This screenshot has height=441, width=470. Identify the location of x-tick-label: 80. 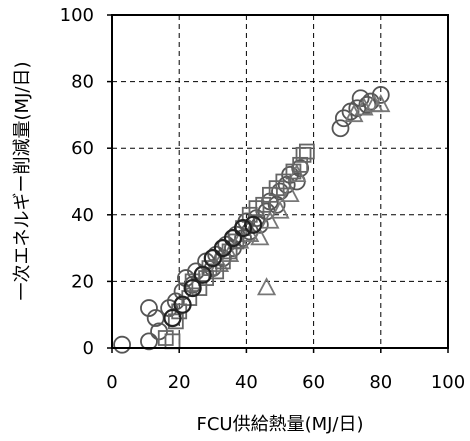
(380, 382).